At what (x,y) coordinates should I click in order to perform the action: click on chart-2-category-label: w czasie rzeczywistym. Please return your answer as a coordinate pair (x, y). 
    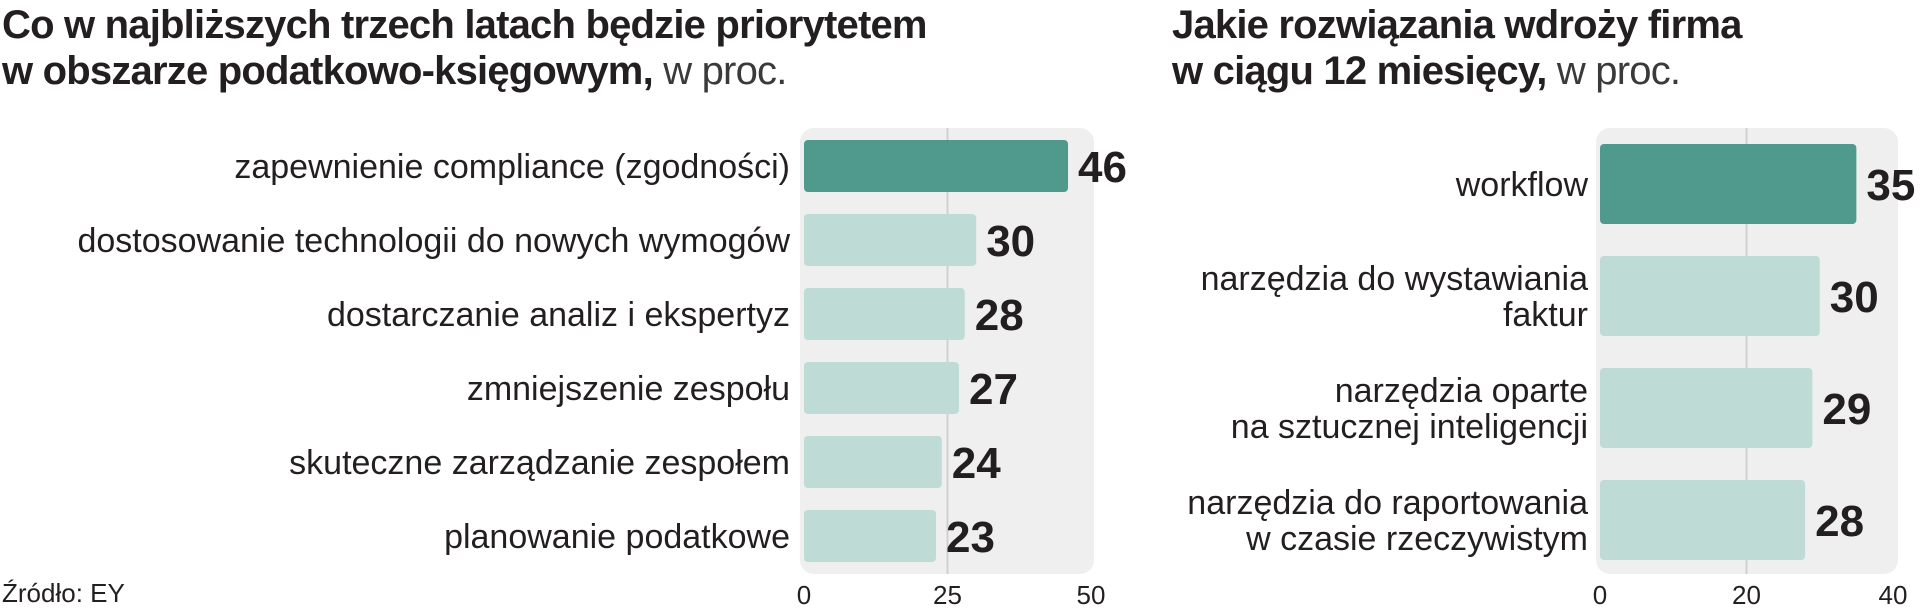
    Looking at the image, I should click on (1416, 539).